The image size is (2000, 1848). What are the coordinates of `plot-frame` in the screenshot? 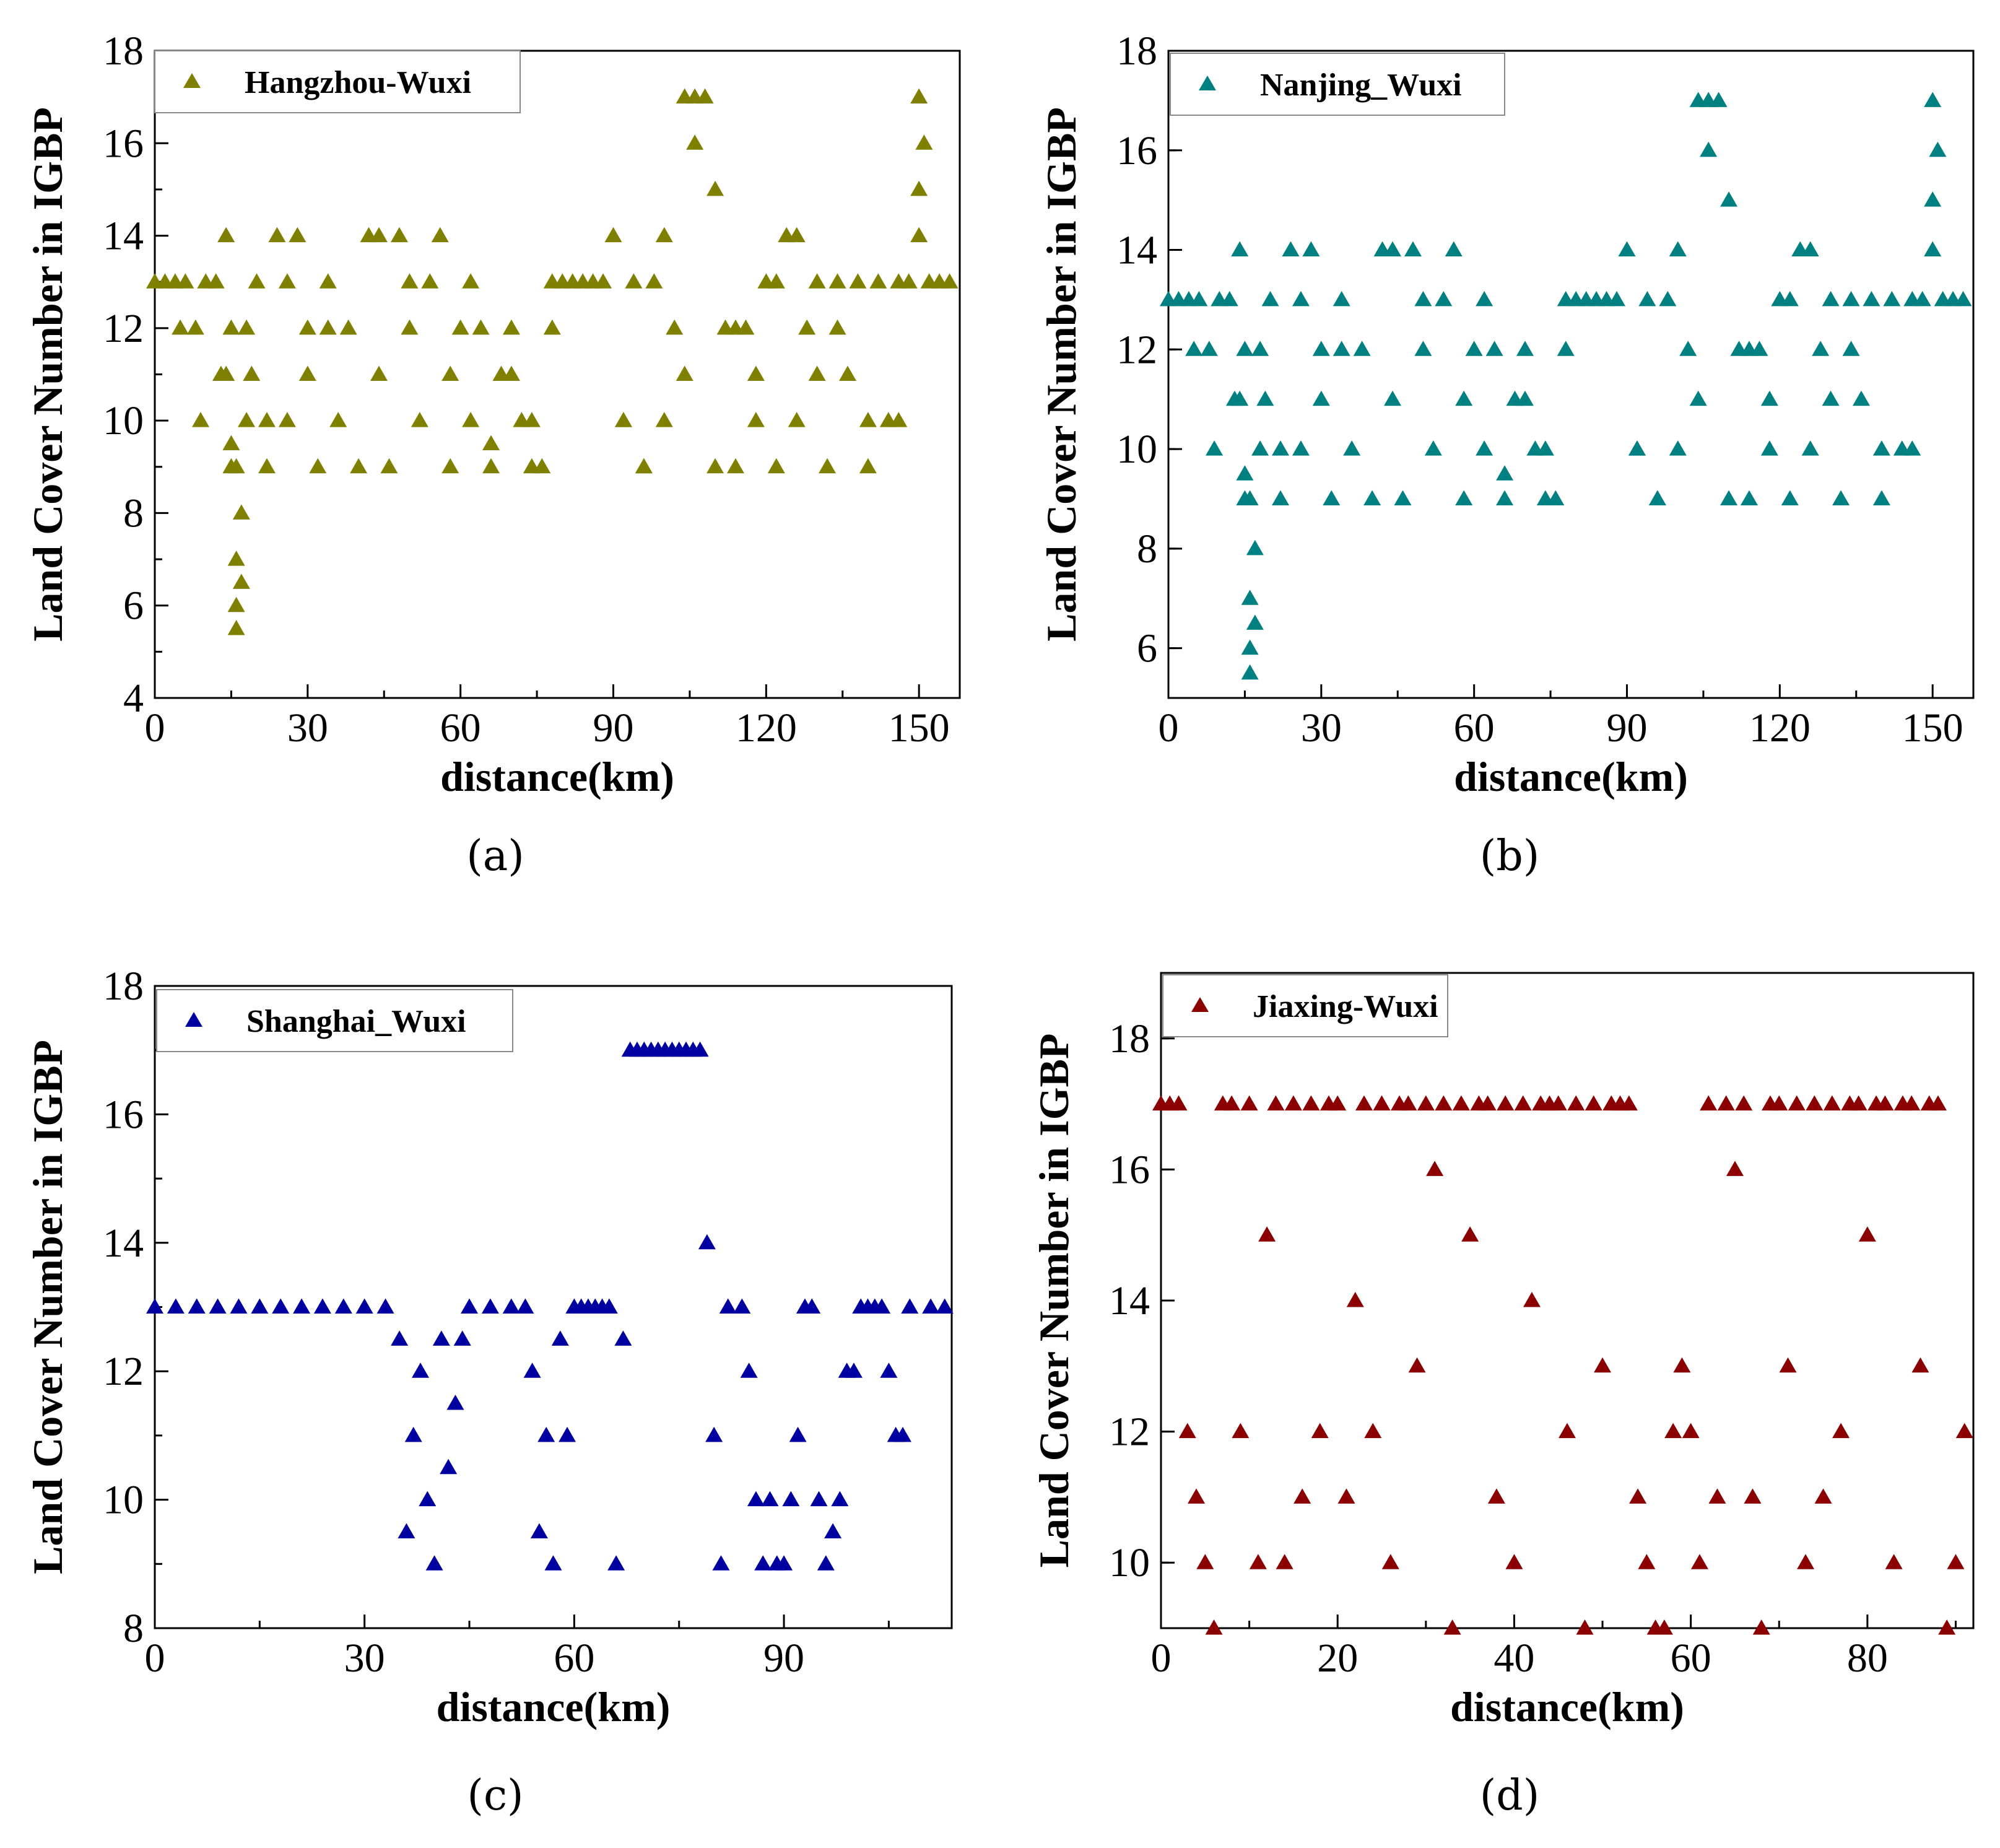 It's located at (1571, 374).